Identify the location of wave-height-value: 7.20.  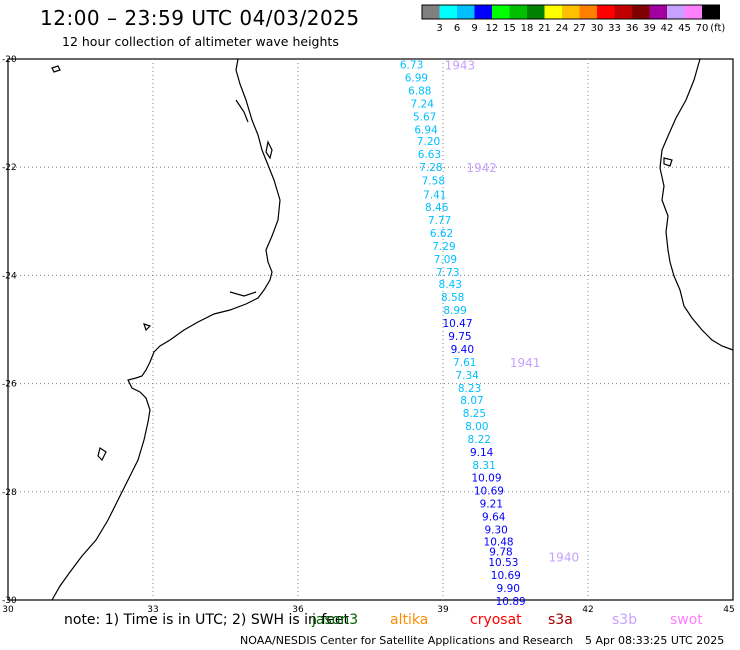
(428, 142).